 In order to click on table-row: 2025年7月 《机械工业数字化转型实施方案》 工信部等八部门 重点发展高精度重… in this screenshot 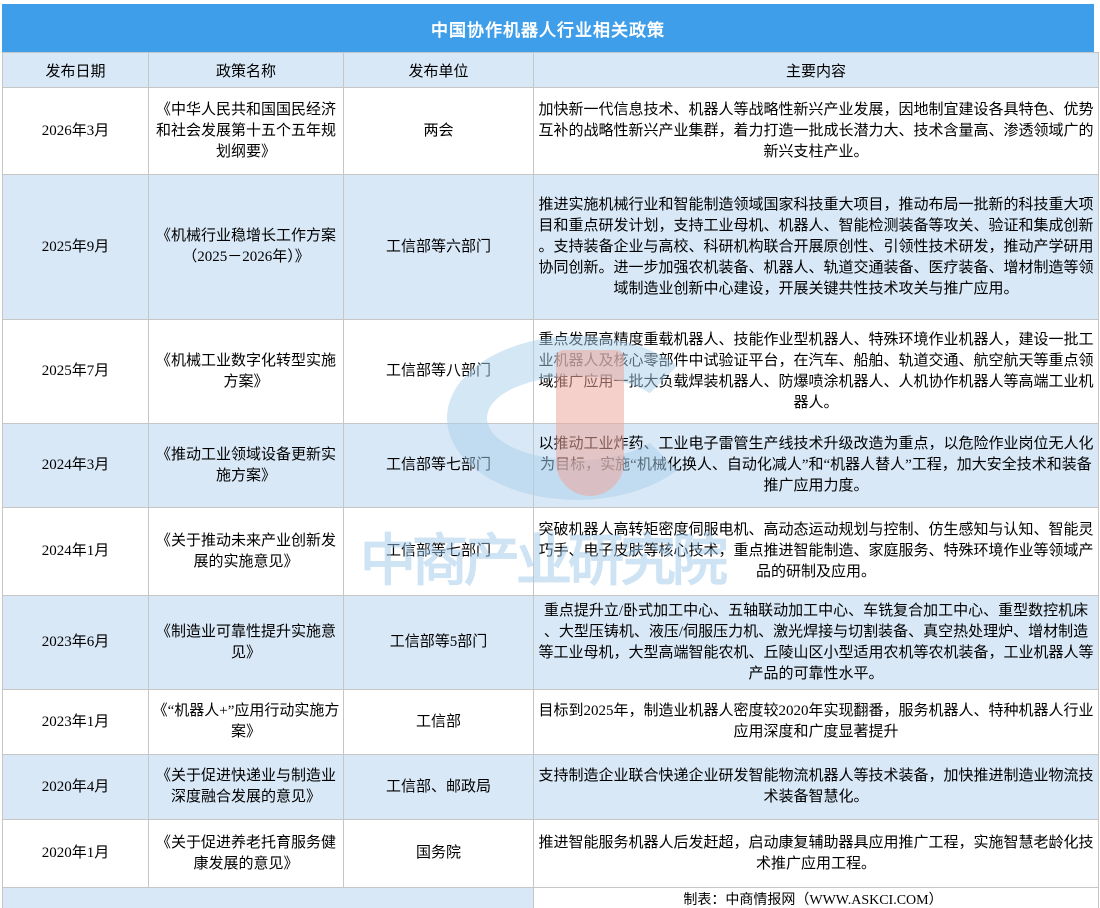, I will do `click(550, 371)`.